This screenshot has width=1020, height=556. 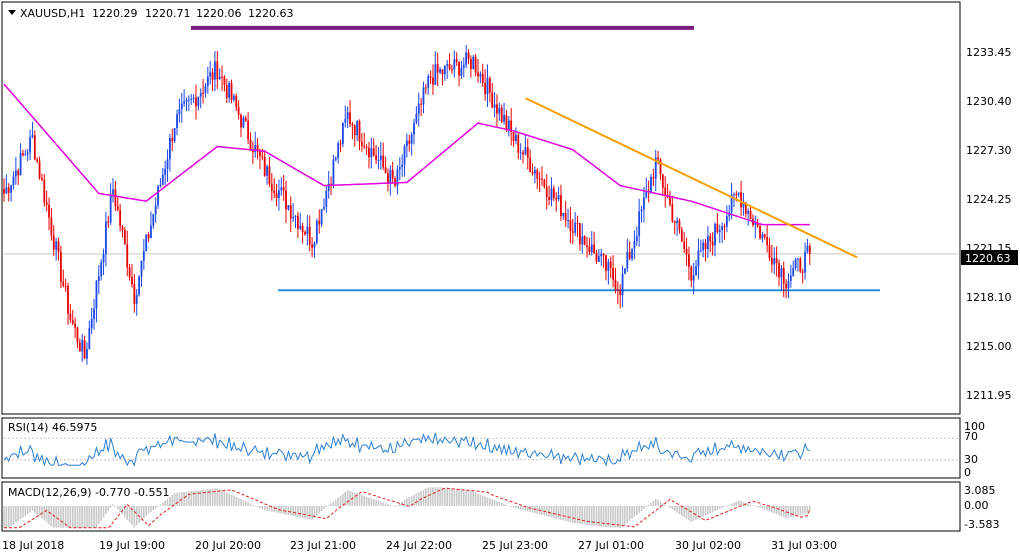 What do you see at coordinates (989, 101) in the screenshot?
I see `price-tick-label: 1230.40` at bounding box center [989, 101].